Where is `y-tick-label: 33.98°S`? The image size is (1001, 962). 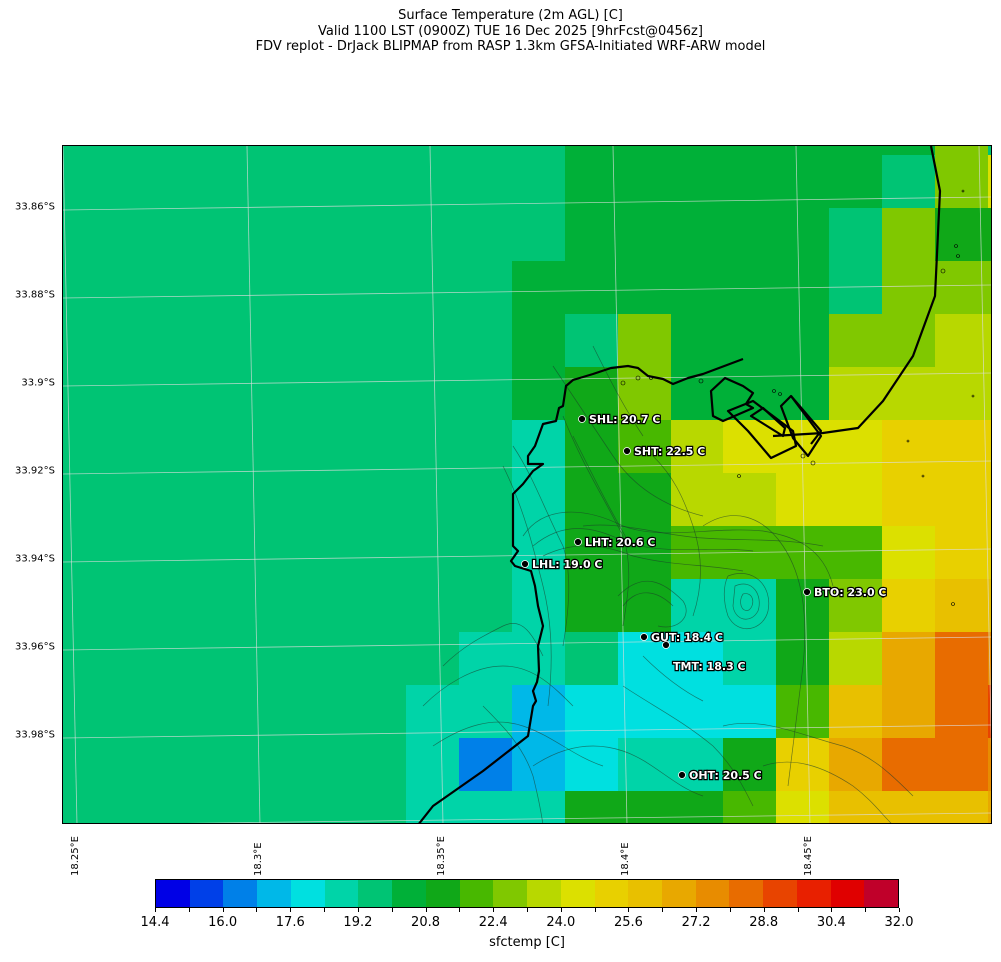 y-tick-label: 33.98°S is located at coordinates (35, 735).